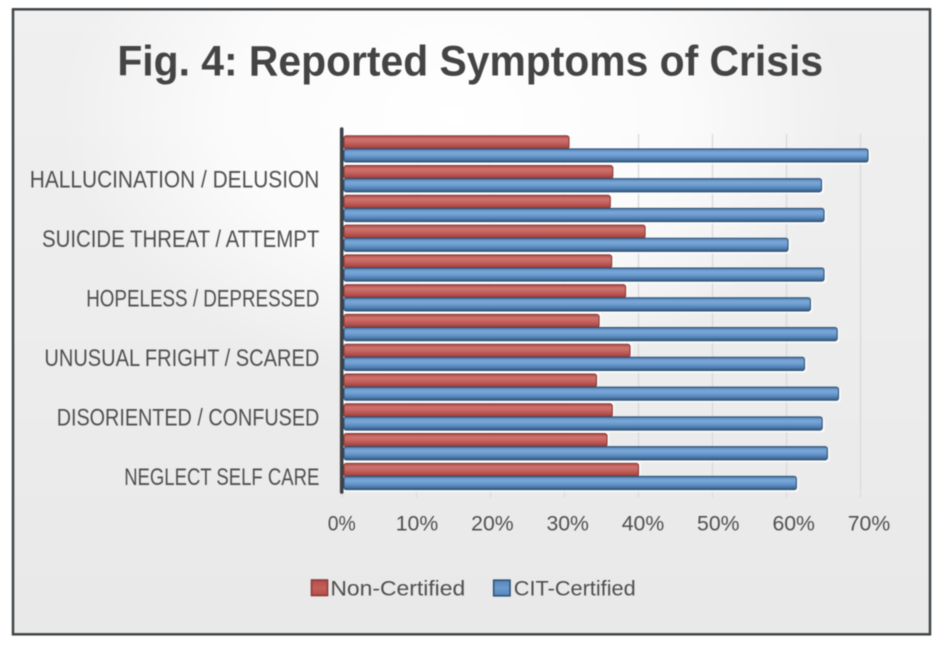 Image resolution: width=948 pixels, height=657 pixels. What do you see at coordinates (180, 240) in the screenshot?
I see `svg-text: SUICIDE THREAT / ATTEMPT` at bounding box center [180, 240].